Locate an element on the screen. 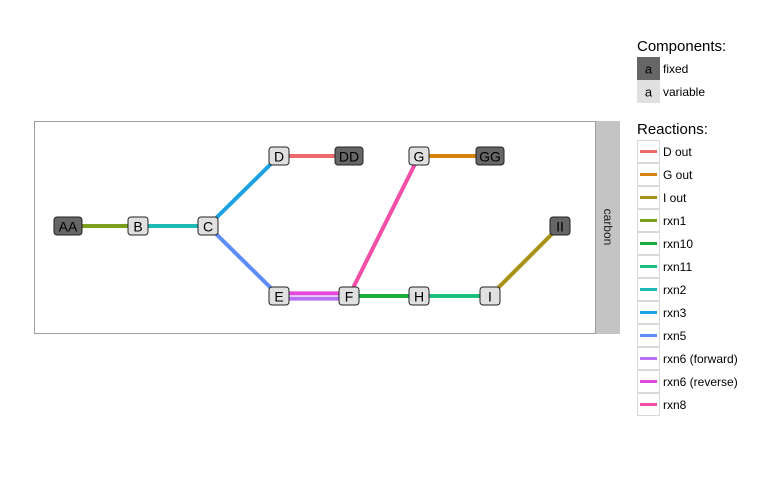 This screenshot has height=480, width=768. node-box-c is located at coordinates (208, 226).